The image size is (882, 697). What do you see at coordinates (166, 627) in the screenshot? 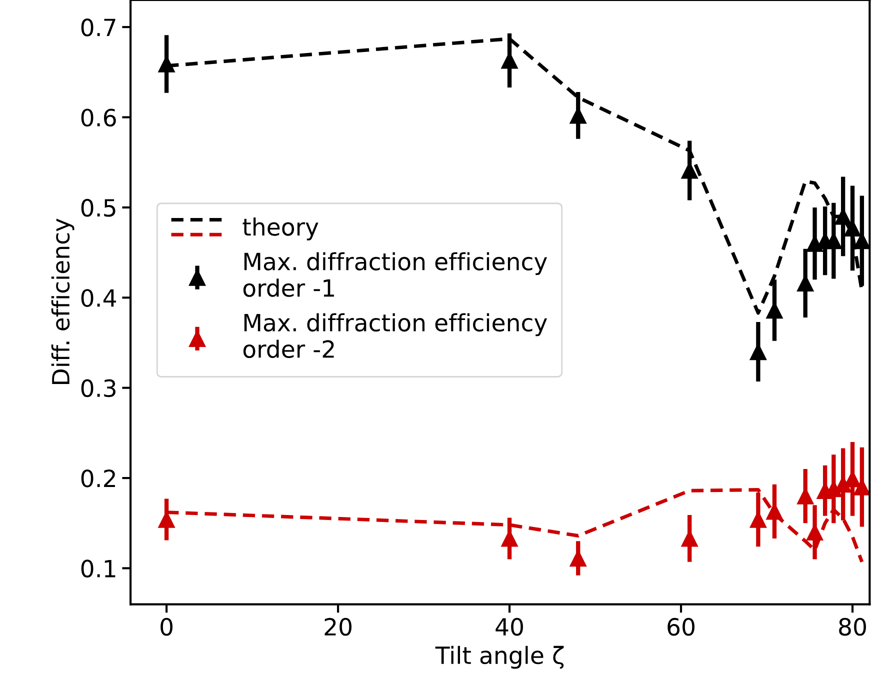
I see `x-tick-label: 0` at bounding box center [166, 627].